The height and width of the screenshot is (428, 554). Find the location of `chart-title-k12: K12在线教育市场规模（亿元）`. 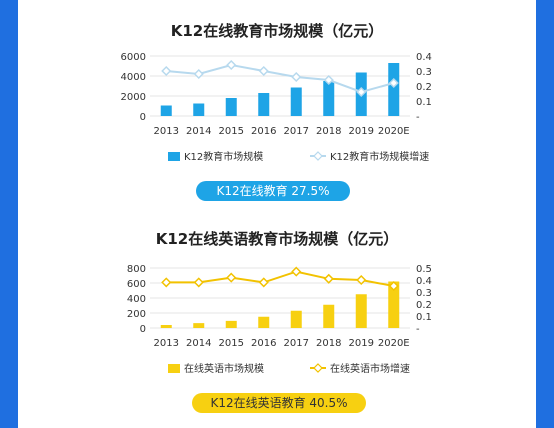

chart-title-k12: K12在线教育市场规模（亿元） is located at coordinates (277, 31).